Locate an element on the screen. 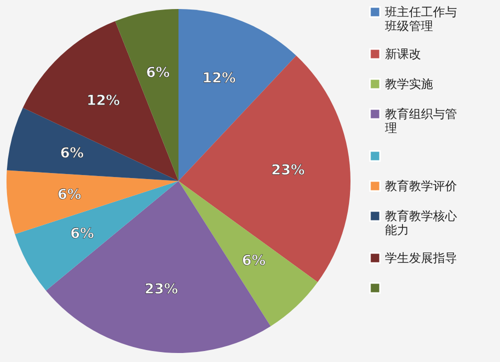 This screenshot has height=362, width=500. legend-label: 班主任工作与班级管理 is located at coordinates (421, 19).